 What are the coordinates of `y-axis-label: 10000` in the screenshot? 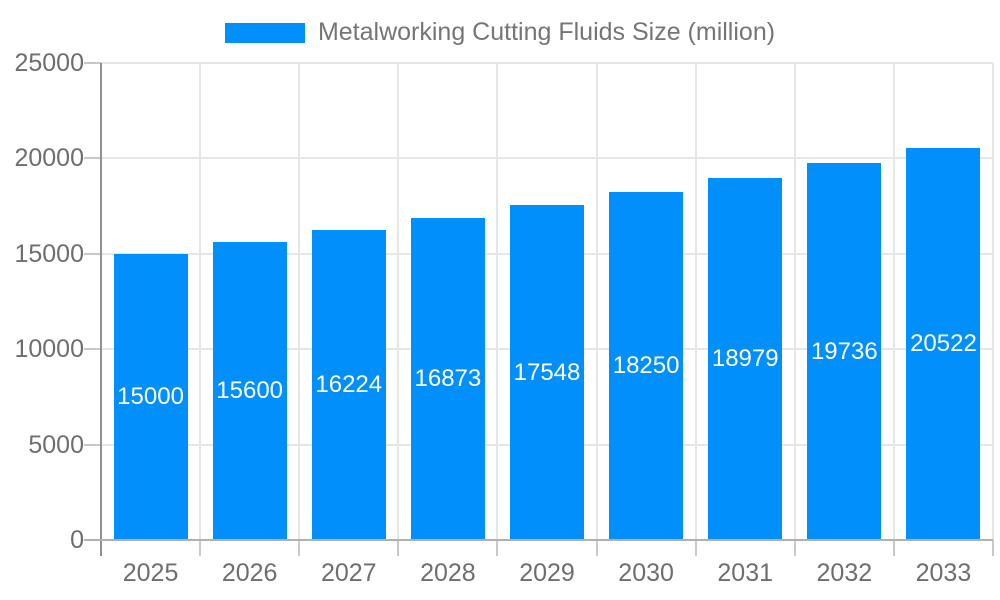 It's located at (49, 349).